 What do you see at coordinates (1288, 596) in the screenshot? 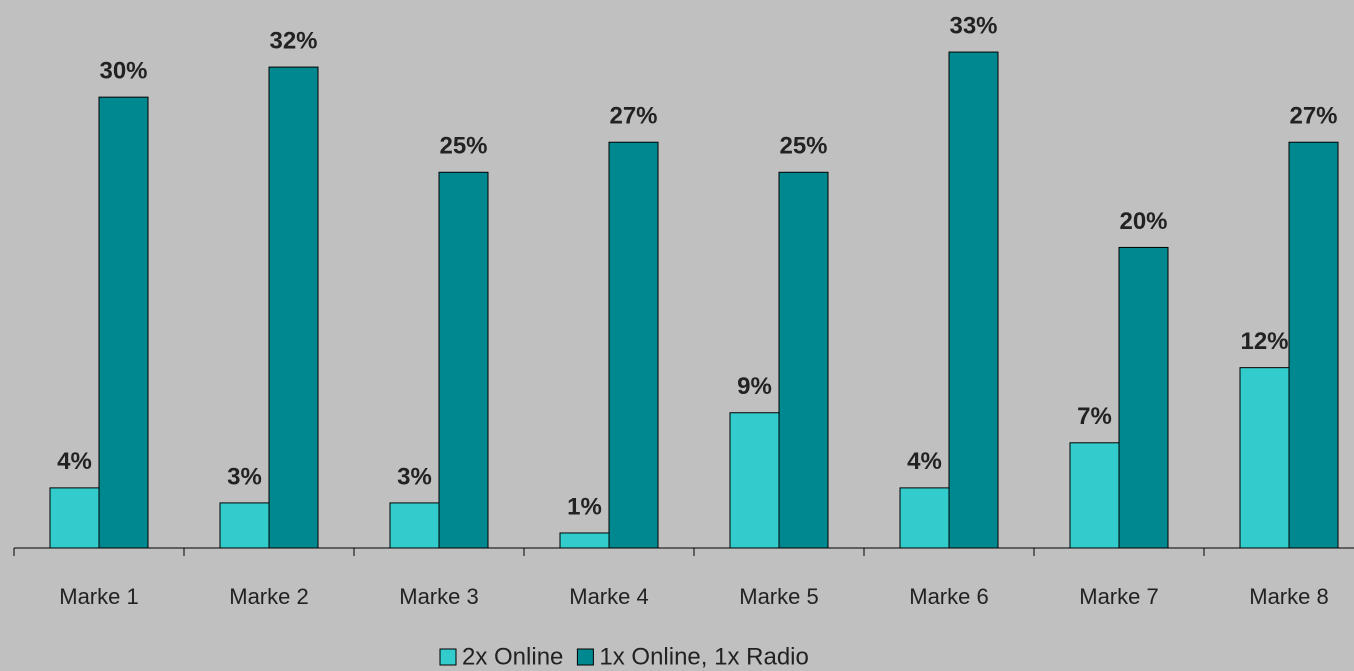
I see `x-tick-label: Marke 8` at bounding box center [1288, 596].